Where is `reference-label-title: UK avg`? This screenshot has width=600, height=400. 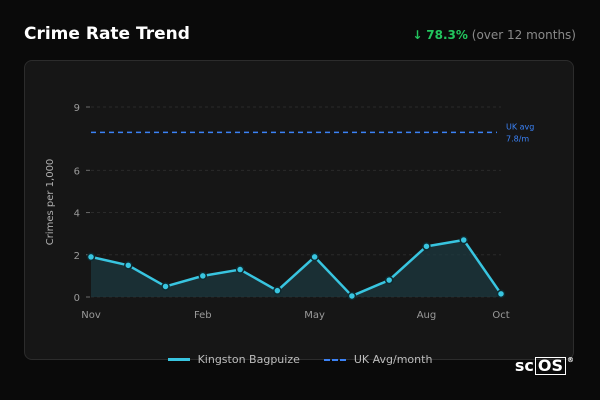
reference-label-title: UK avg is located at coordinates (520, 126).